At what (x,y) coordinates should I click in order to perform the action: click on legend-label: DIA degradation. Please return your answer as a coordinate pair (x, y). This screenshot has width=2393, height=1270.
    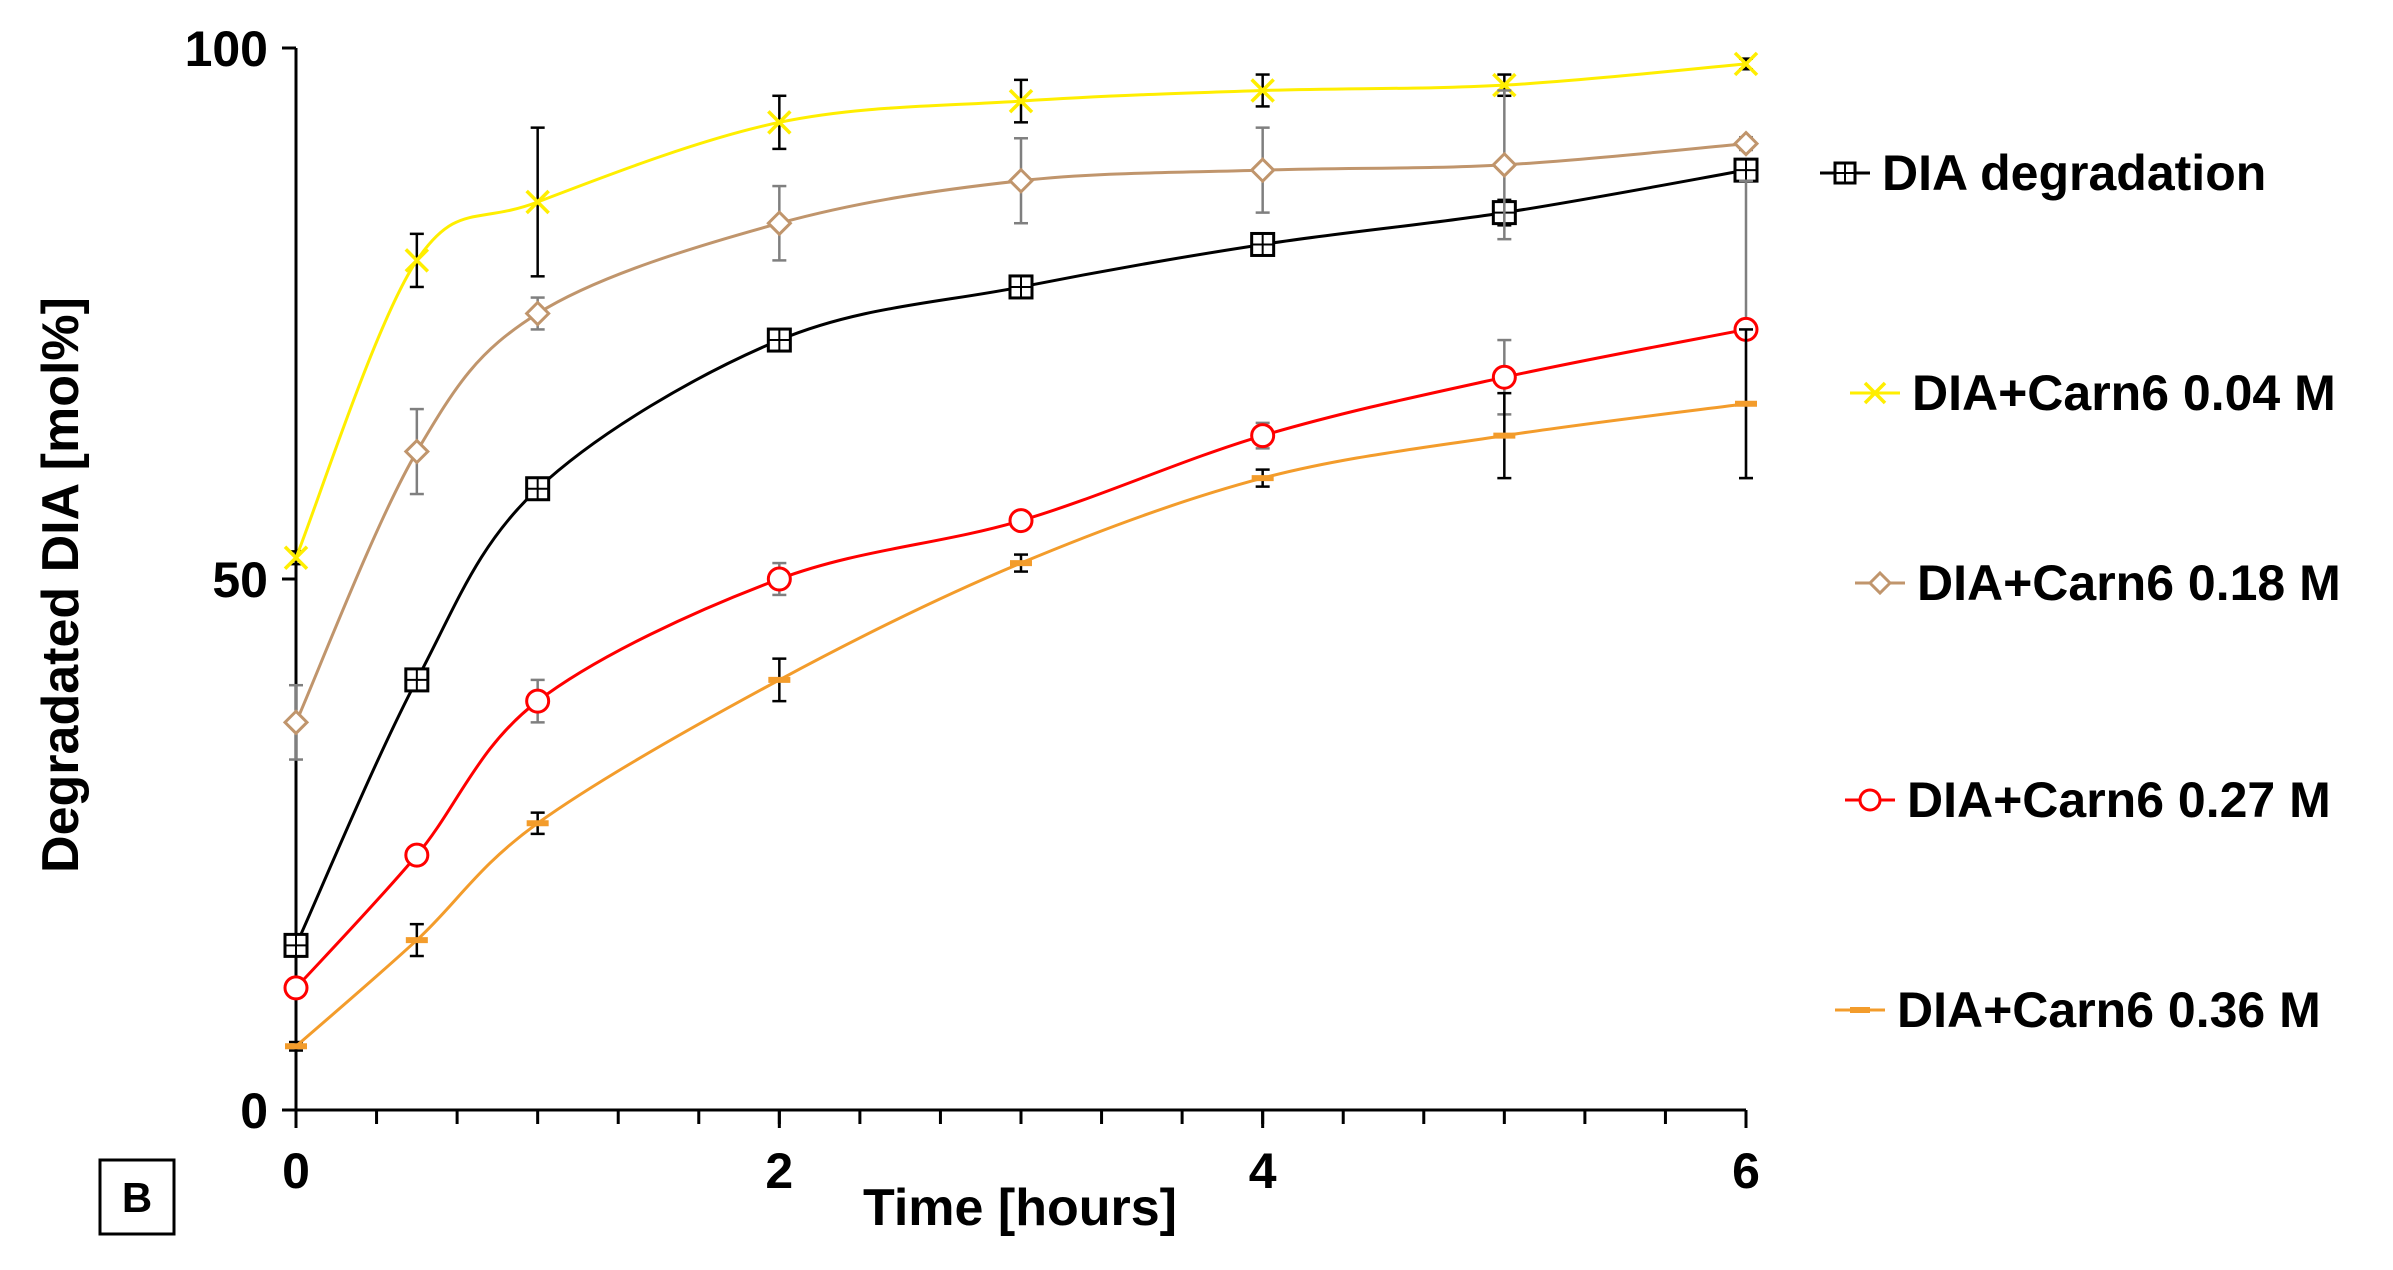
    Looking at the image, I should click on (2074, 173).